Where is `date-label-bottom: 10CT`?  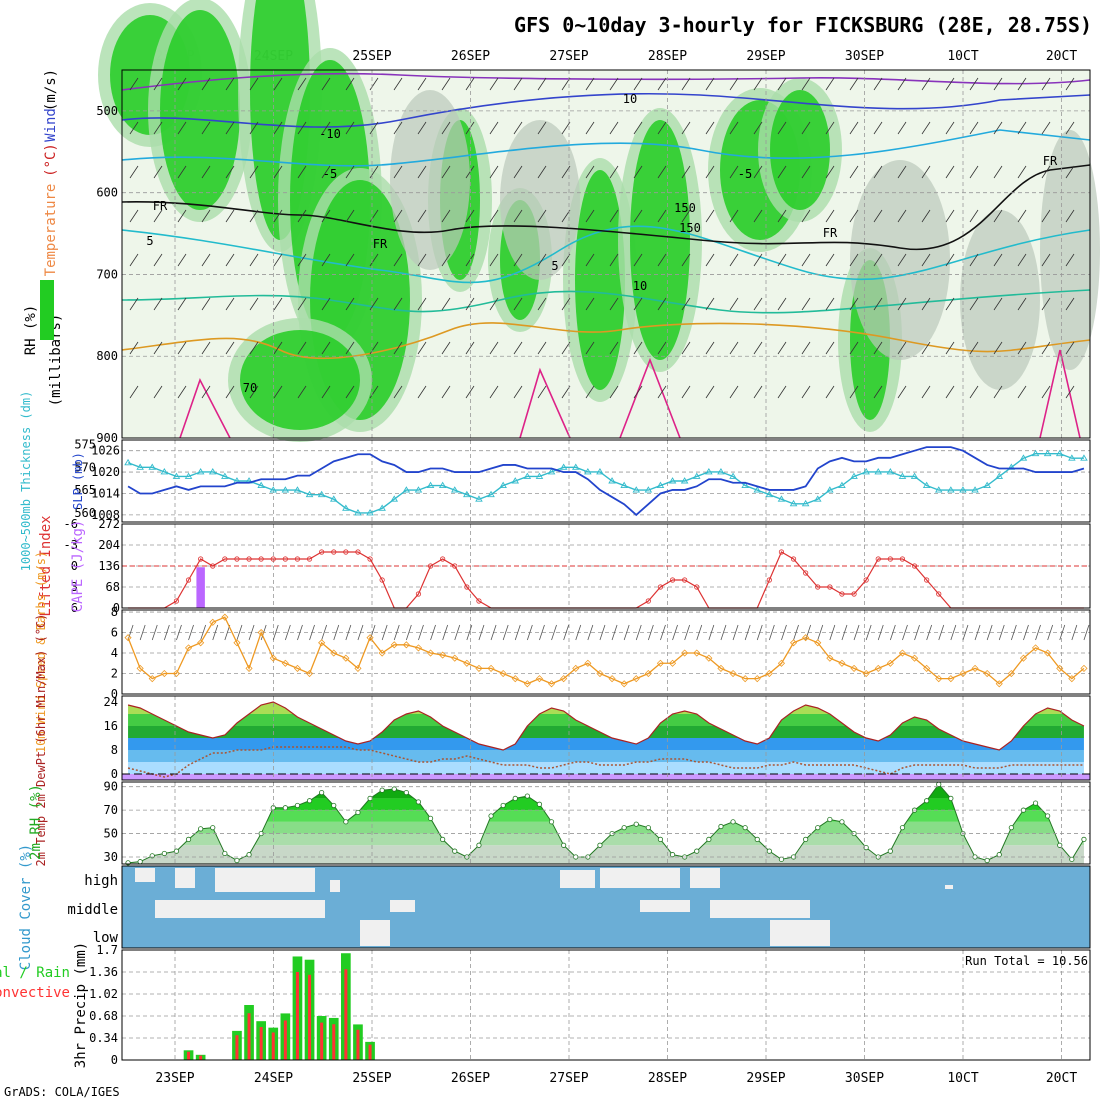 date-label-bottom: 10CT is located at coordinates (962, 1078).